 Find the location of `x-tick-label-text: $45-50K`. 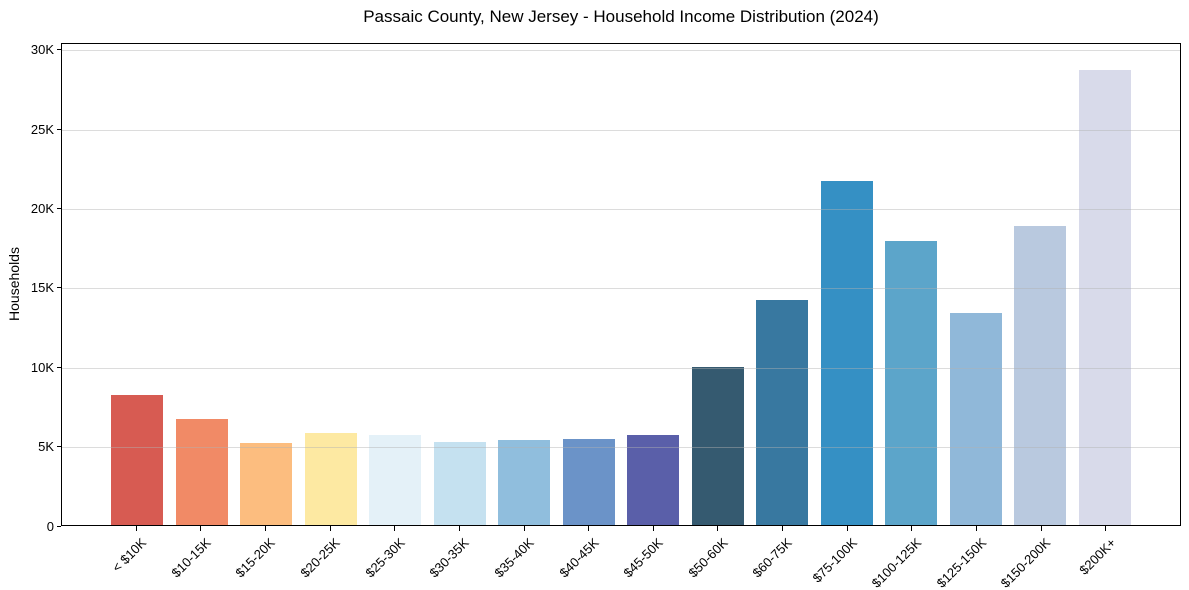

x-tick-label-text: $45-50K is located at coordinates (643, 558).